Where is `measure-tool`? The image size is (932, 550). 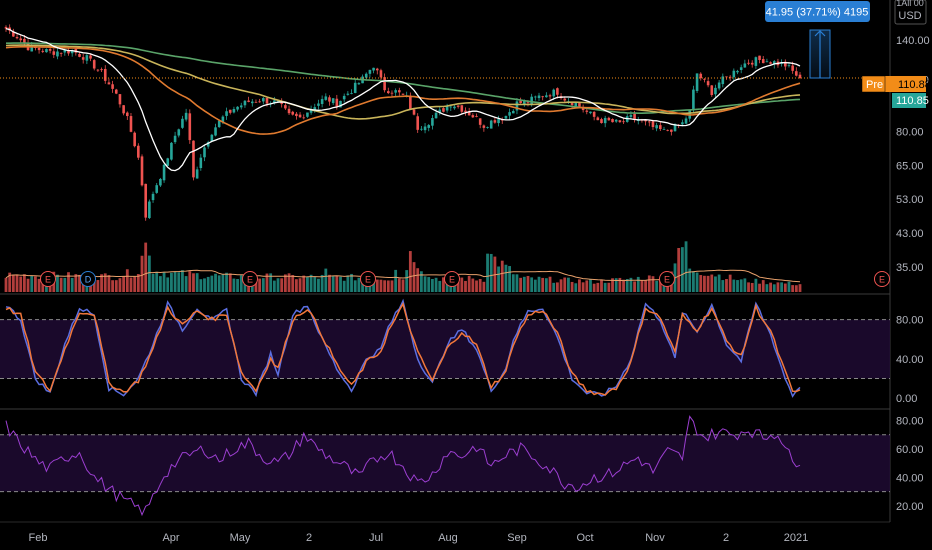 measure-tool is located at coordinates (820, 54).